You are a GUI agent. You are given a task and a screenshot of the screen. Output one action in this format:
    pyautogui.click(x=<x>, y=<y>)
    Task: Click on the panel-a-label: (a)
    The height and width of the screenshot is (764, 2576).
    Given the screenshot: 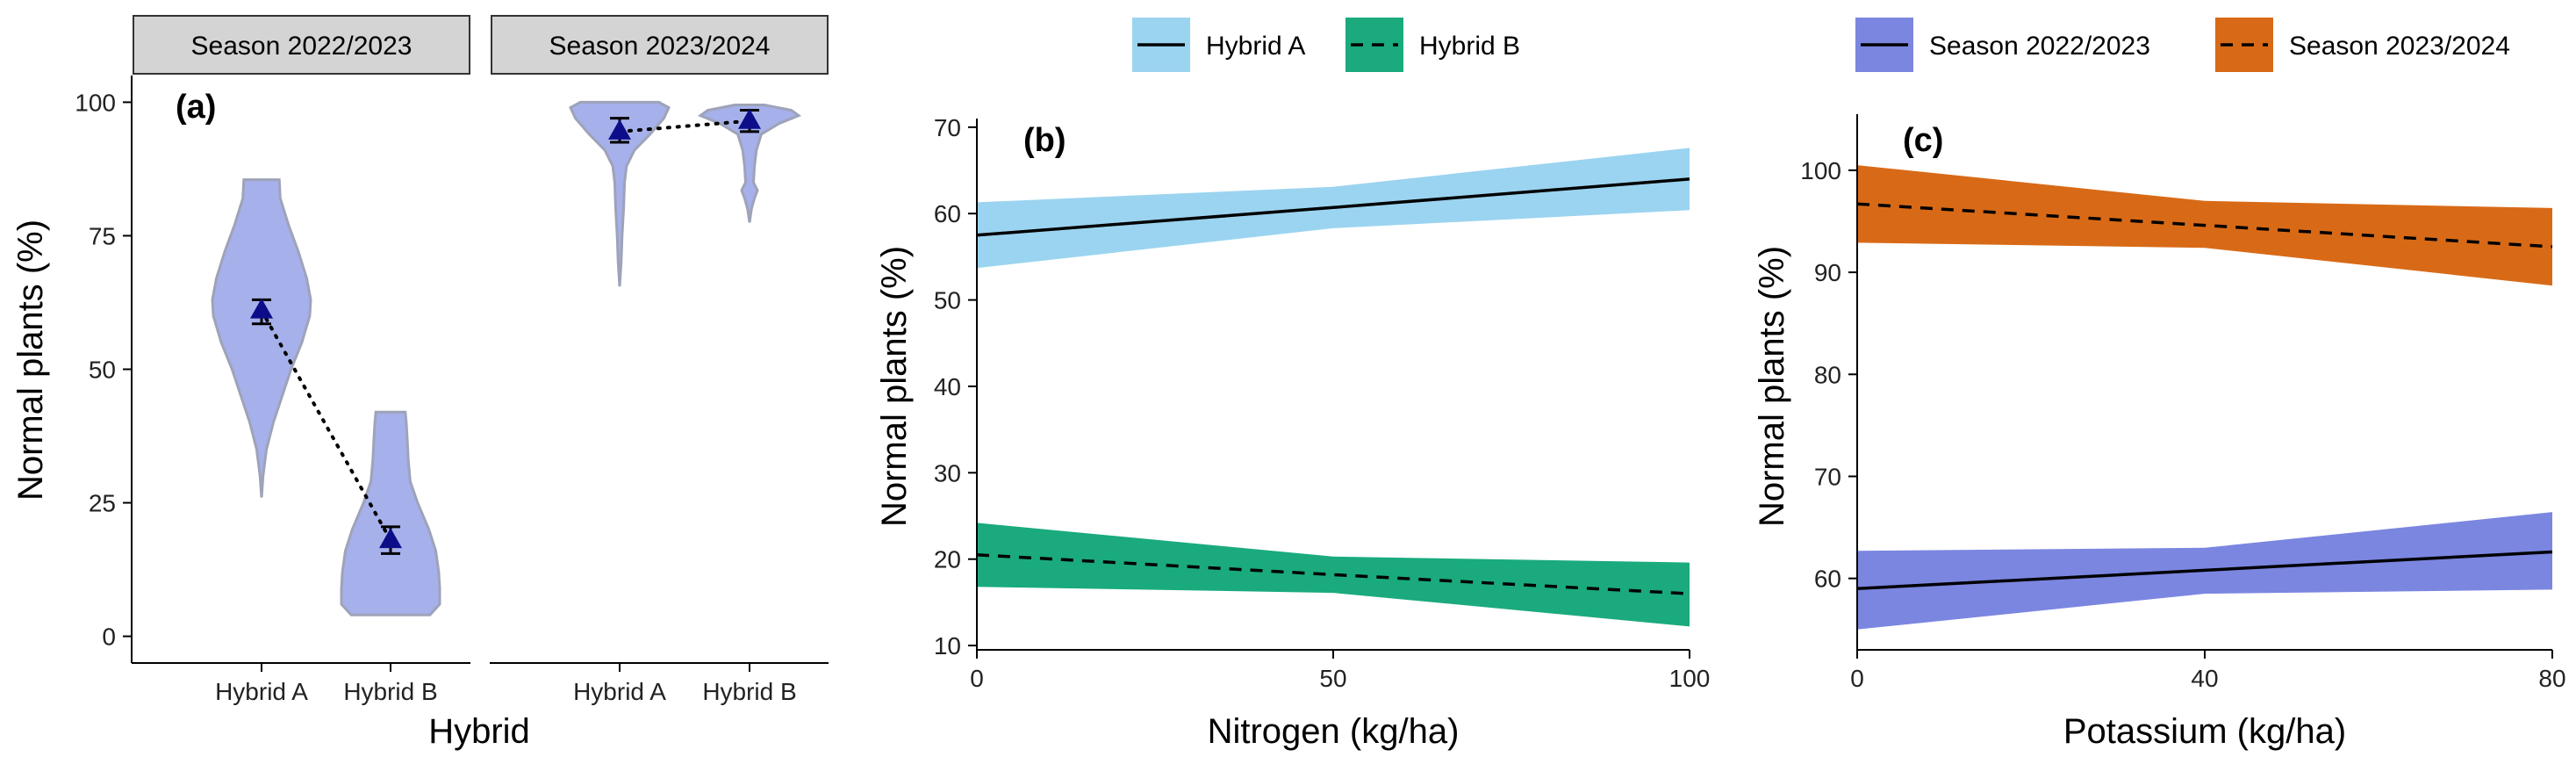 What is the action you would take?
    pyautogui.click(x=196, y=107)
    